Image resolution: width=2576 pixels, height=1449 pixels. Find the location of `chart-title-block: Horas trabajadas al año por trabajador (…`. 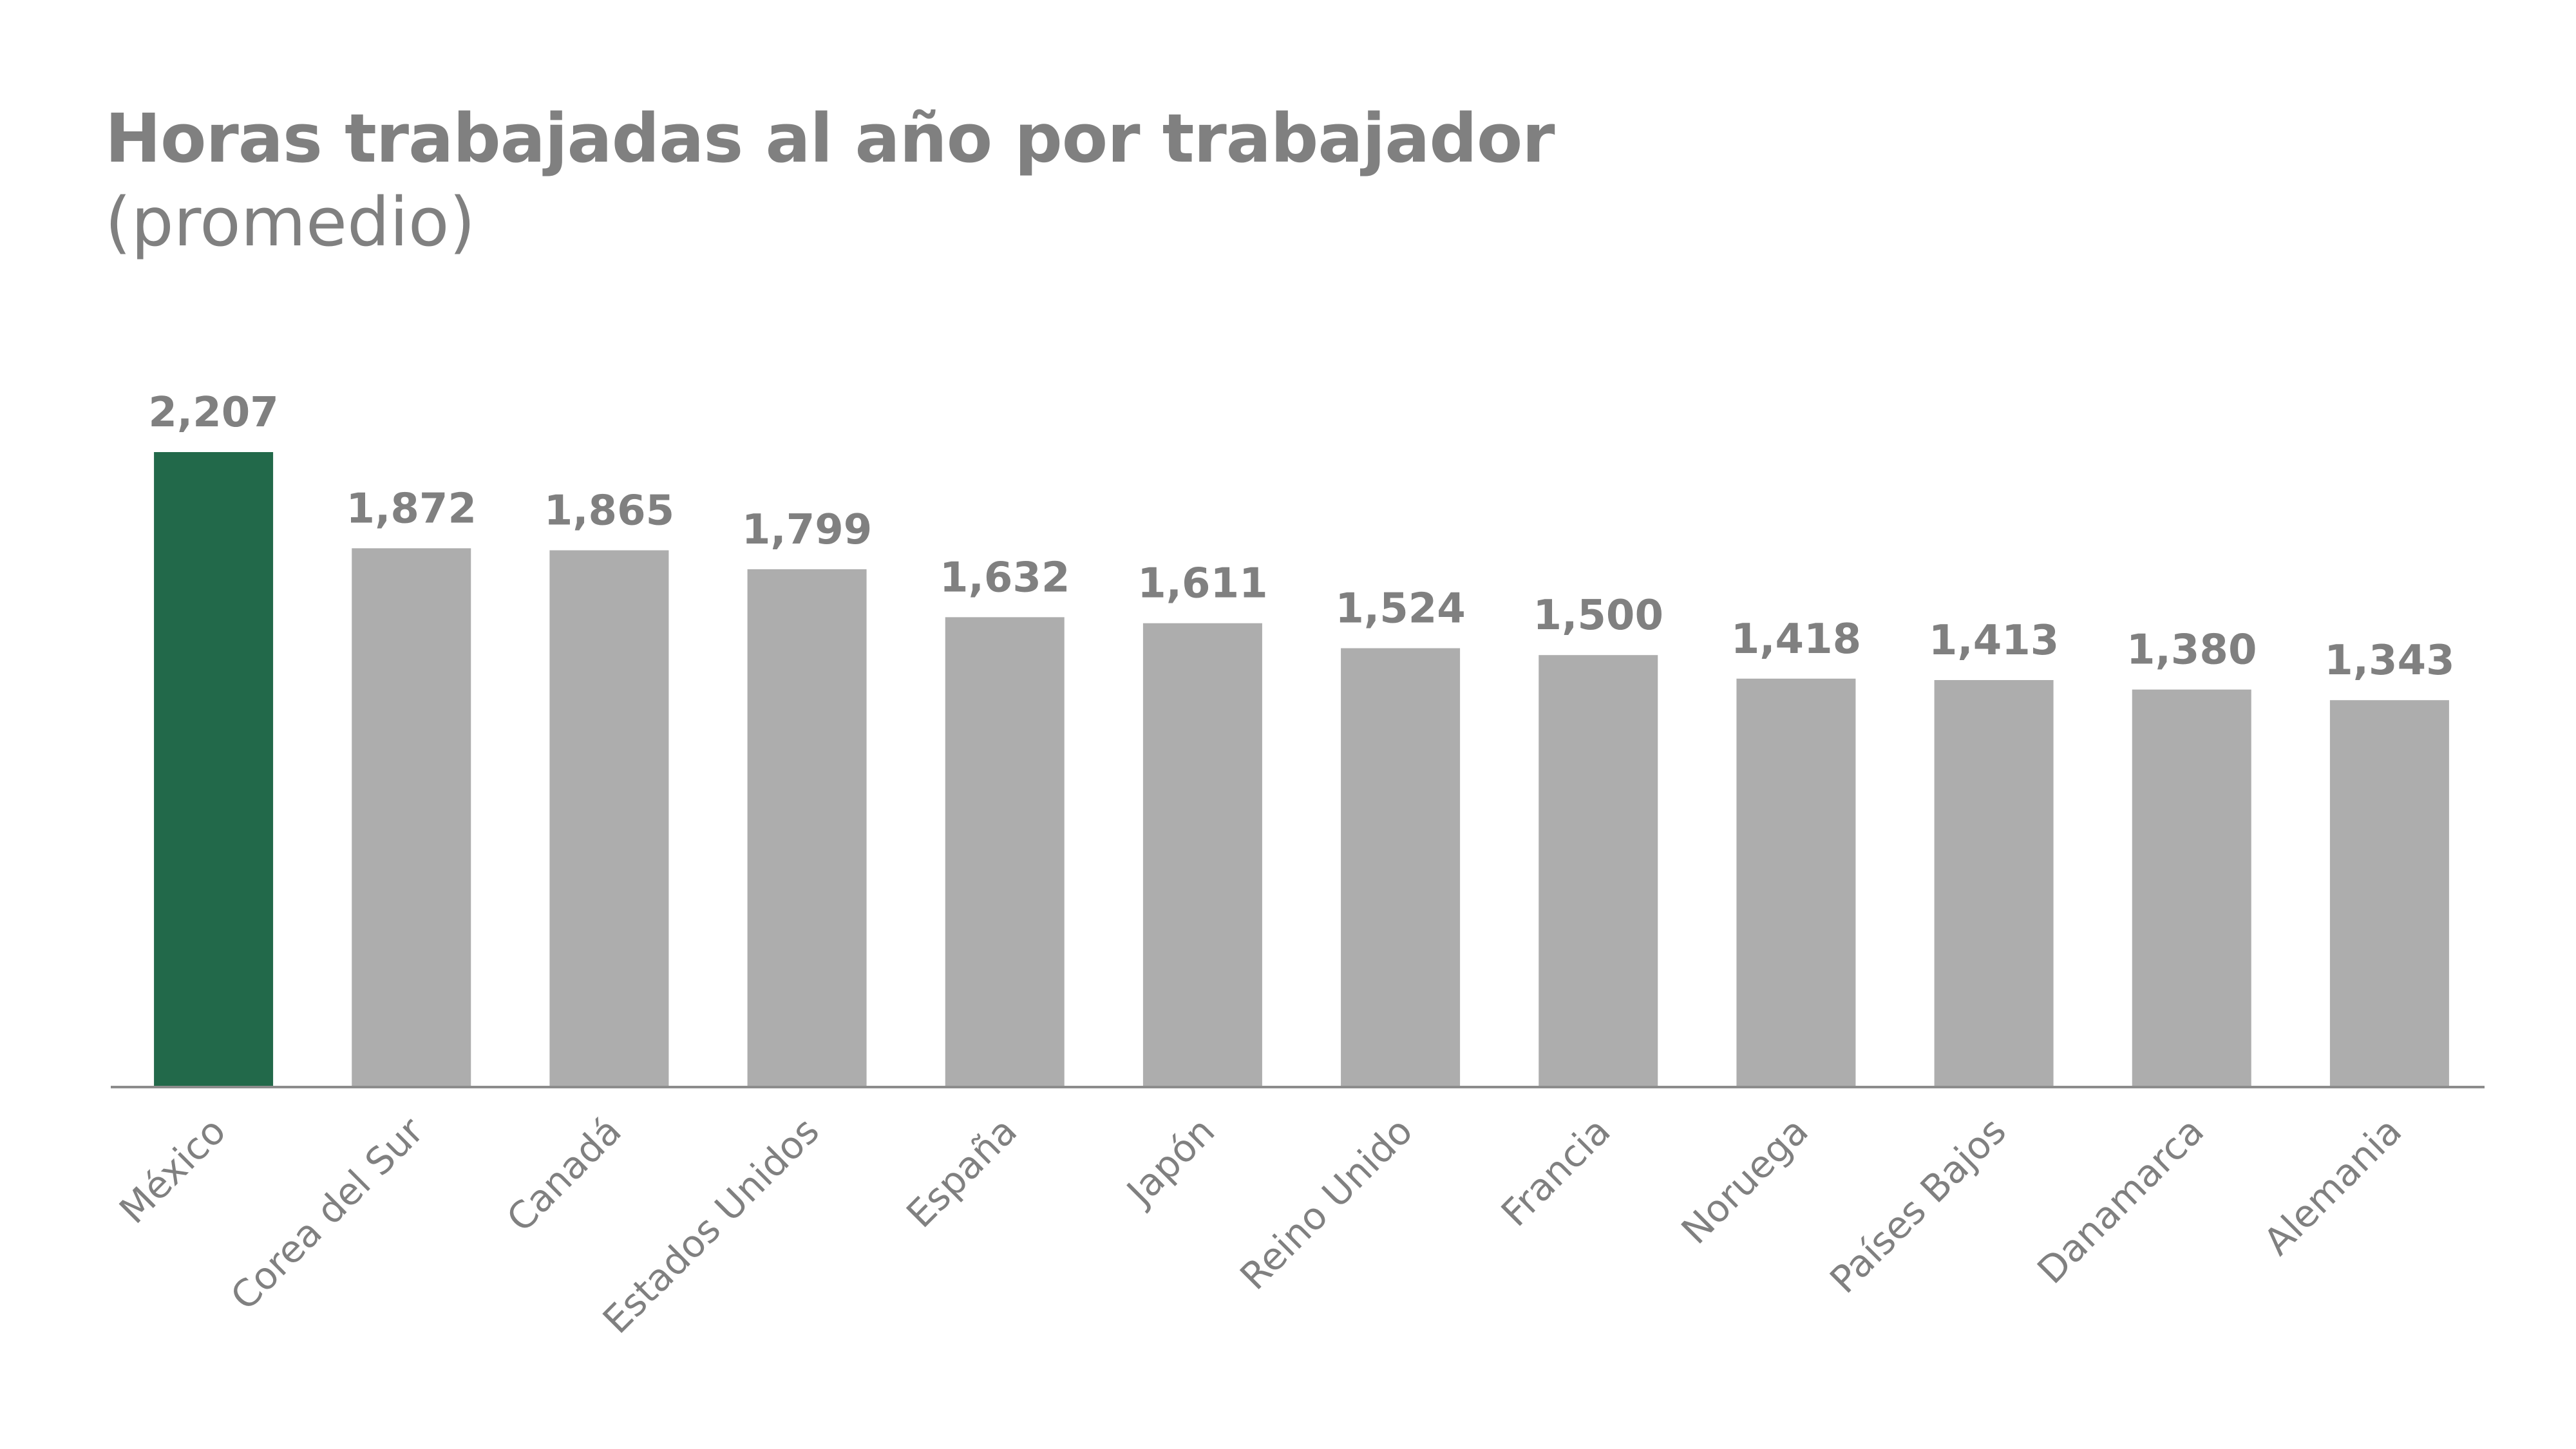

chart-title-block: Horas trabajadas al año por trabajador (… is located at coordinates (830, 181).